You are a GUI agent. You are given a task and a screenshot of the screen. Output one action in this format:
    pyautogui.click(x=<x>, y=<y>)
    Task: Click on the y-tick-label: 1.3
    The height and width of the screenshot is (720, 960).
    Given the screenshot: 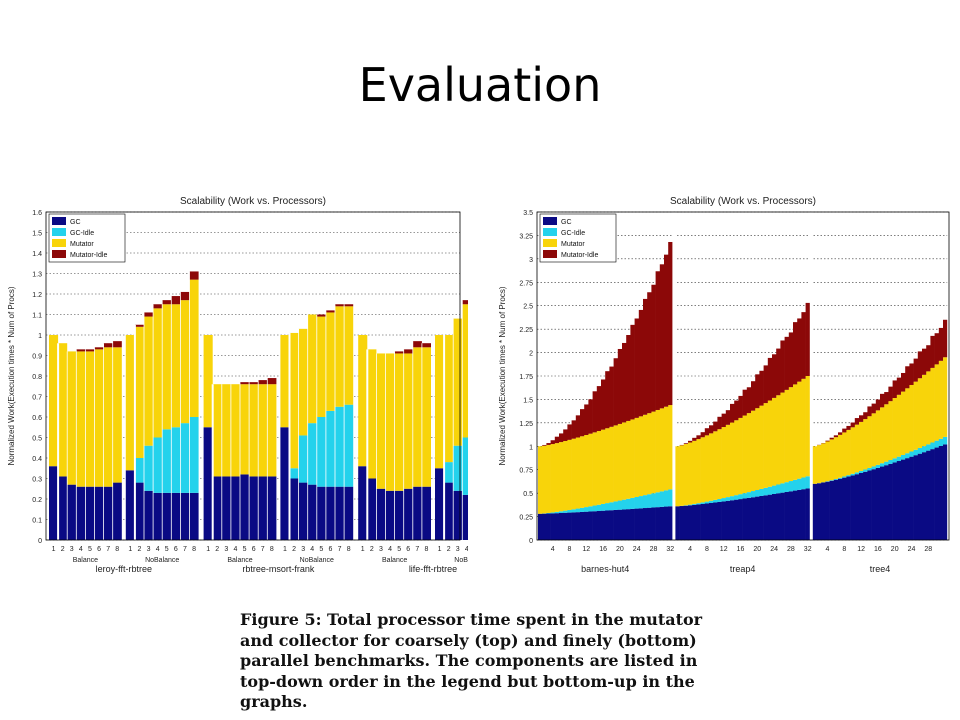 What is the action you would take?
    pyautogui.click(x=37, y=275)
    